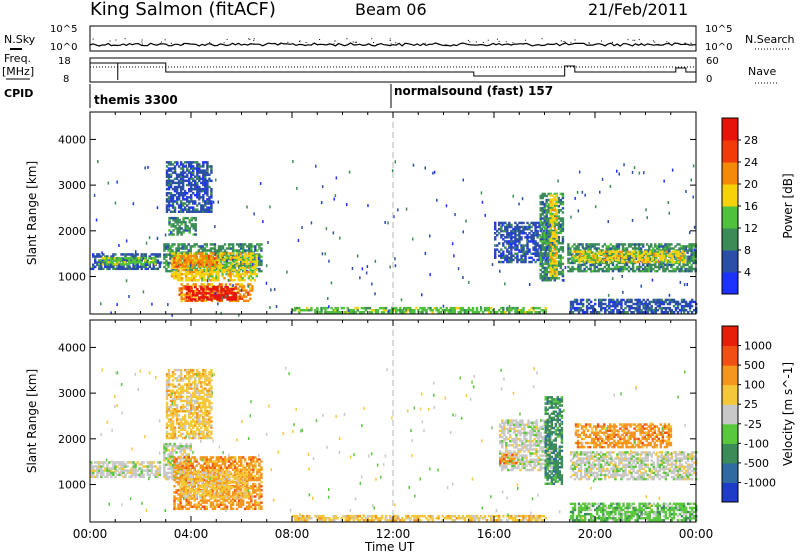 The height and width of the screenshot is (558, 800). What do you see at coordinates (730, 239) in the screenshot?
I see `colorbar-cell` at bounding box center [730, 239].